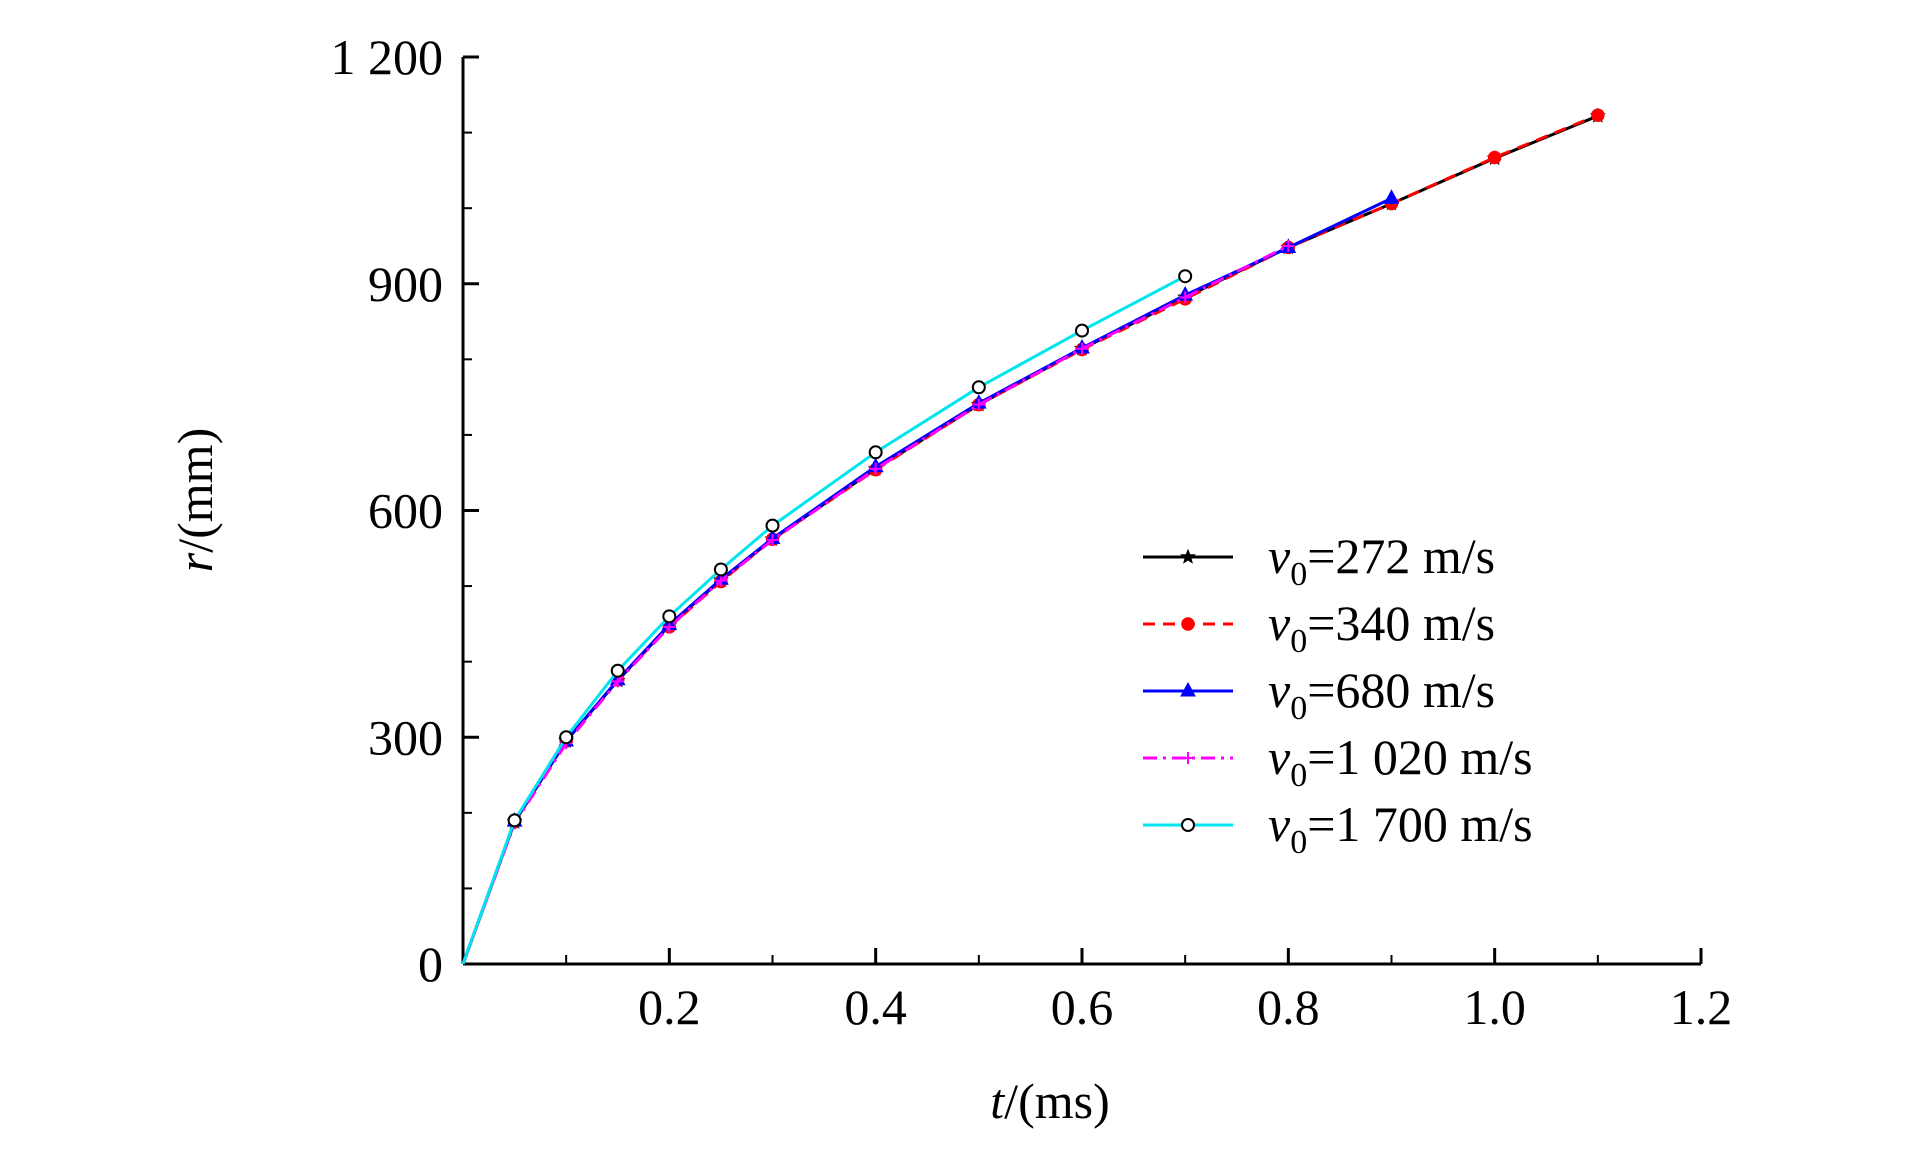 This screenshot has width=1923, height=1169. I want to click on x-tick-label: 0.8, so click(1288, 1007).